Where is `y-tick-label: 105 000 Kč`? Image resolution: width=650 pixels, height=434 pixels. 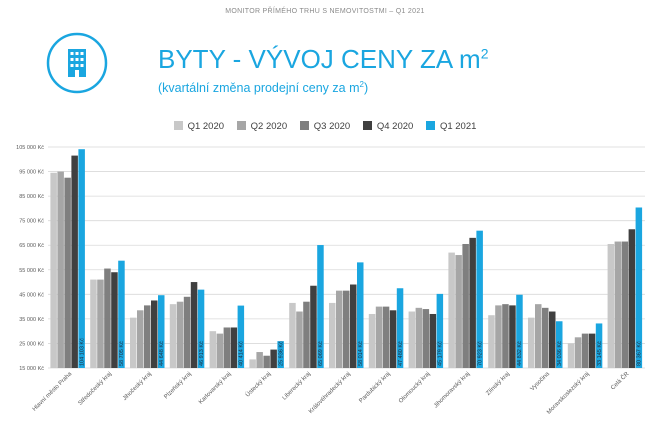 y-tick-label: 105 000 Kč is located at coordinates (30, 148).